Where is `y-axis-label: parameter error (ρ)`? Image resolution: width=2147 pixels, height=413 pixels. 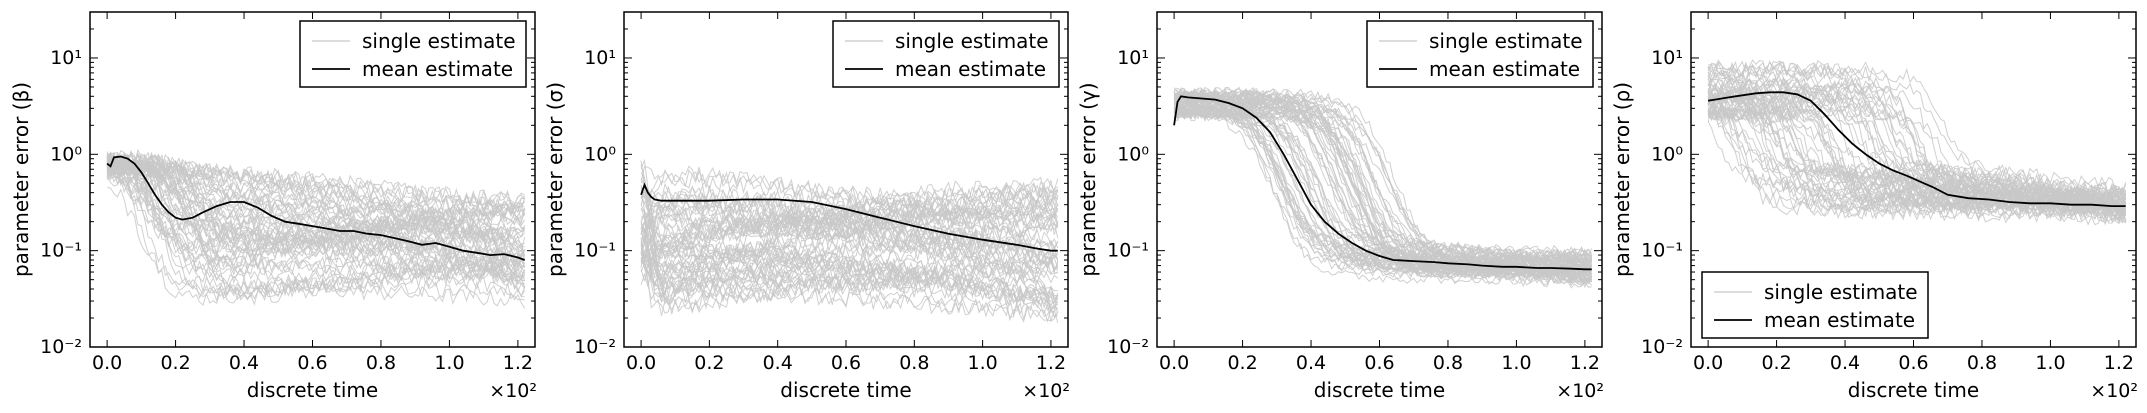
y-axis-label: parameter error (ρ) is located at coordinates (1622, 179).